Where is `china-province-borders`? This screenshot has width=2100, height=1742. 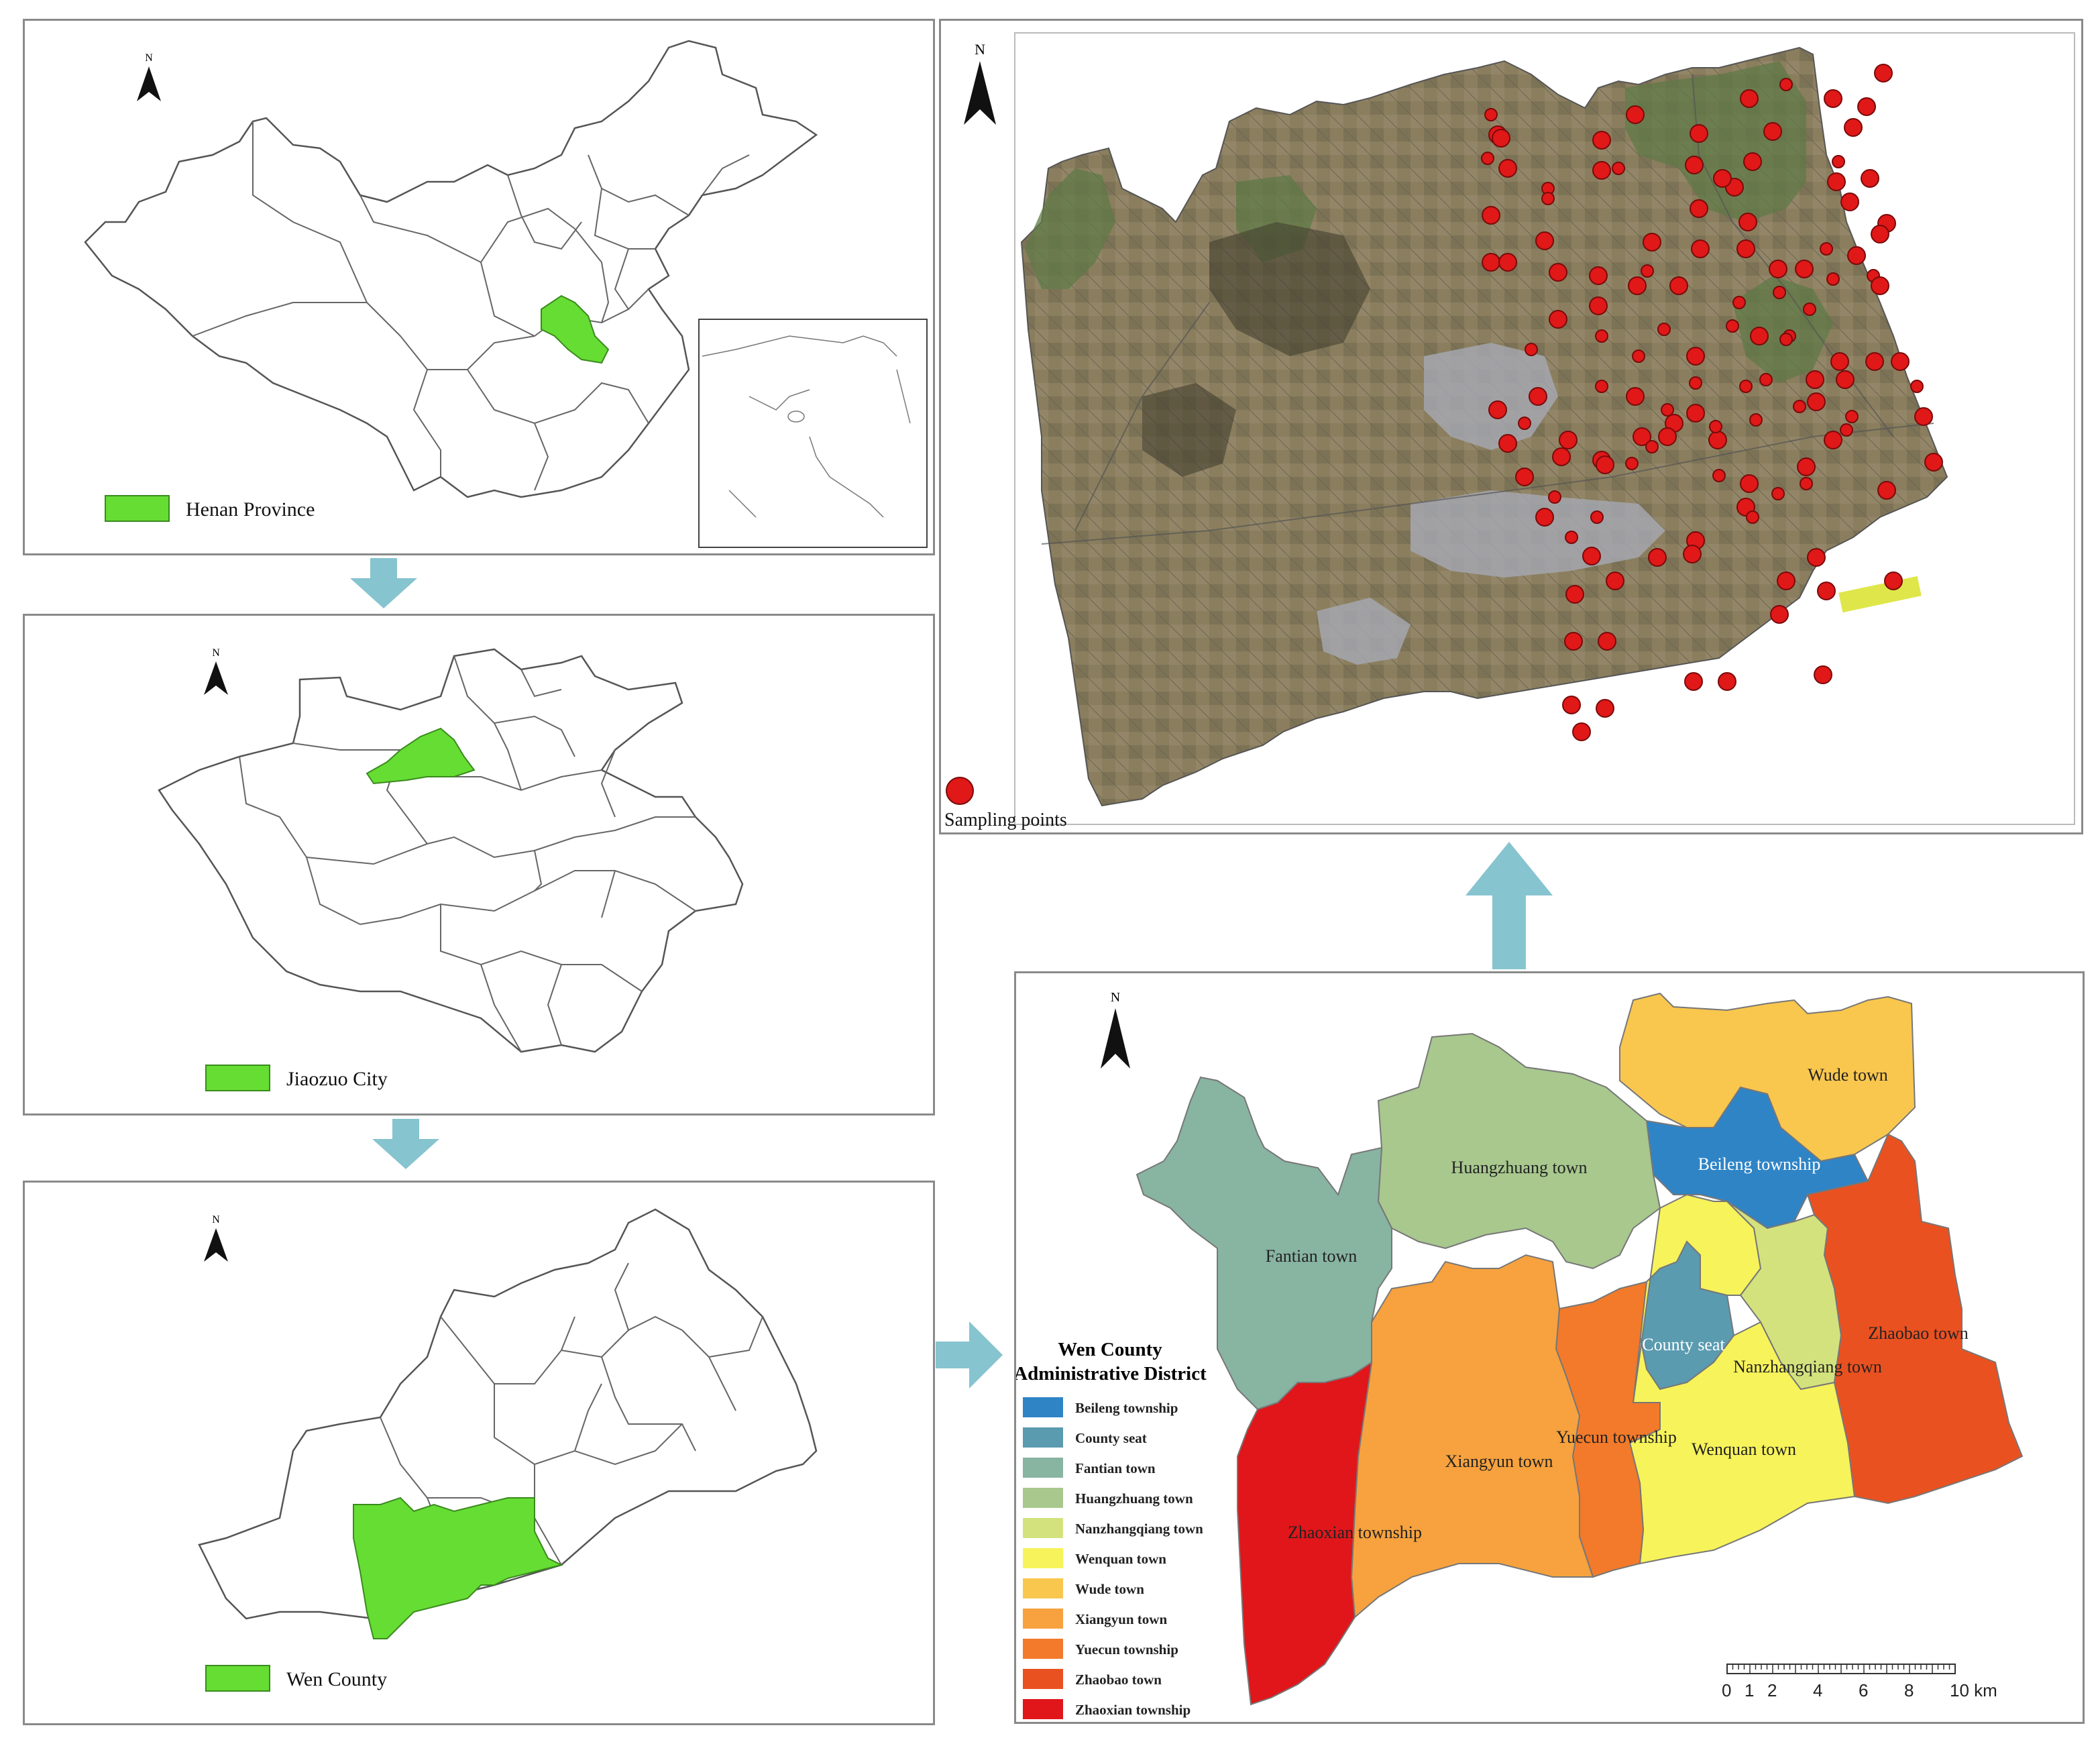 china-province-borders is located at coordinates (471, 306).